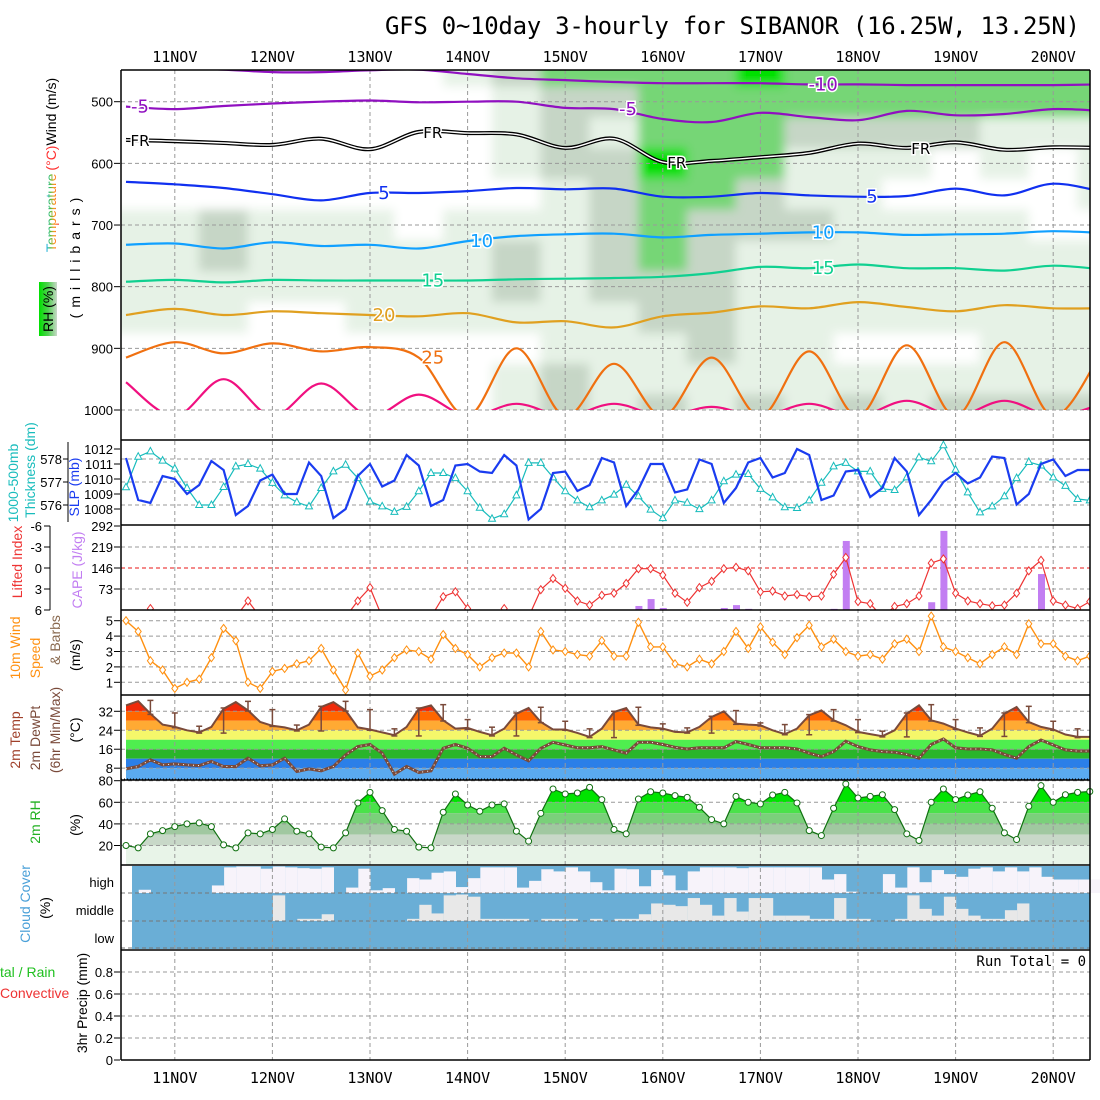  What do you see at coordinates (102, 102) in the screenshot?
I see `pressure-tick-label: 500` at bounding box center [102, 102].